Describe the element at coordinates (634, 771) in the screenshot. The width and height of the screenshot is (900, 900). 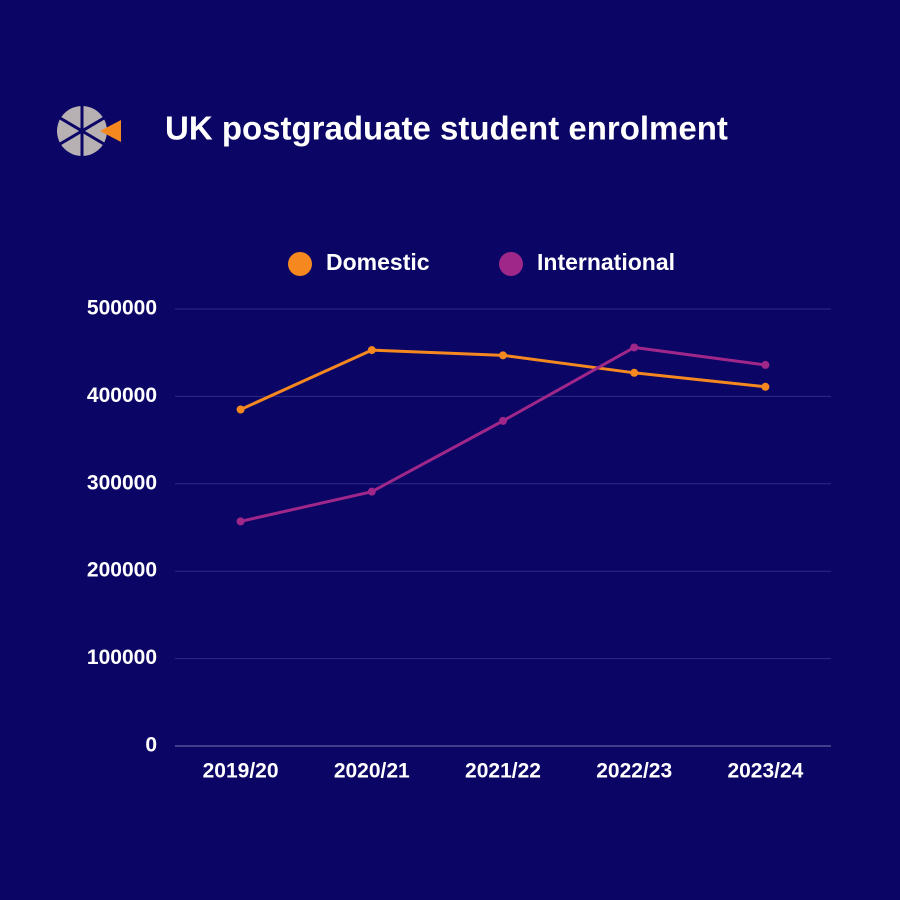
I see `x-tick-label: 2022/23` at that location.